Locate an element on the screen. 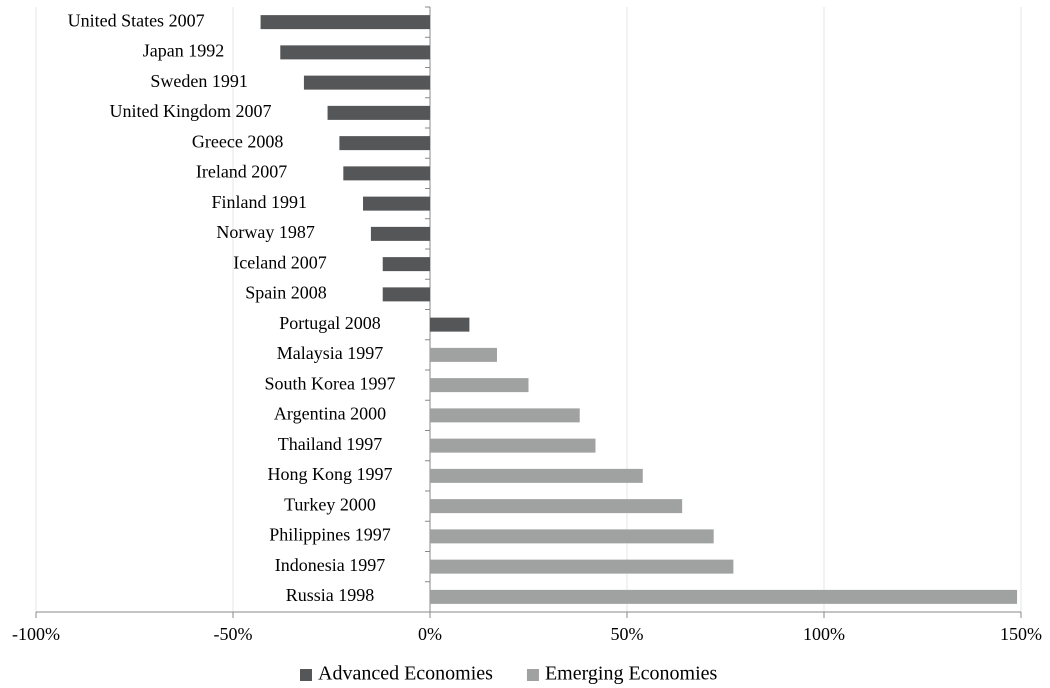 The image size is (1050, 688). y-tick-label: Iceland 2007 is located at coordinates (279, 262).